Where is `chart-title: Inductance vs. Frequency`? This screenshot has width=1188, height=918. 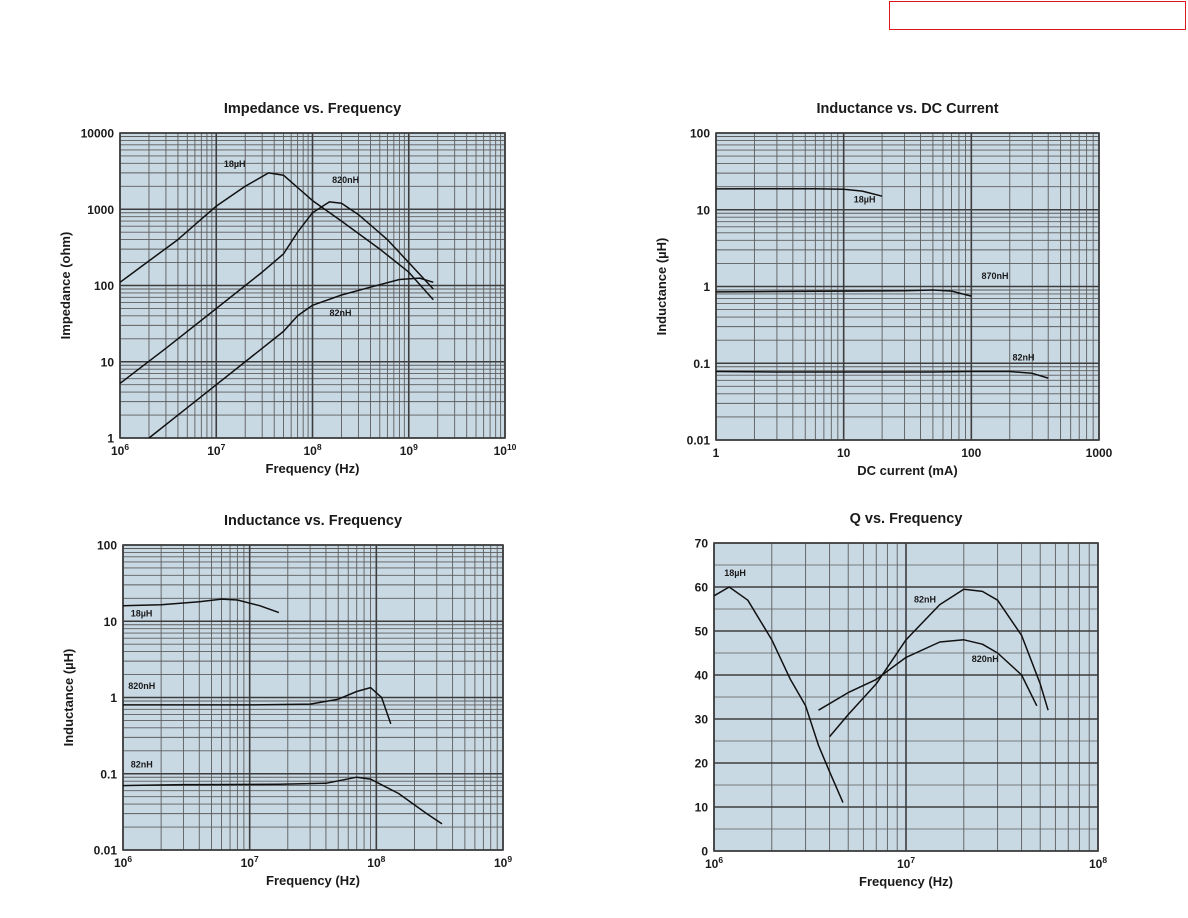
chart-title: Inductance vs. Frequency is located at coordinates (313, 521).